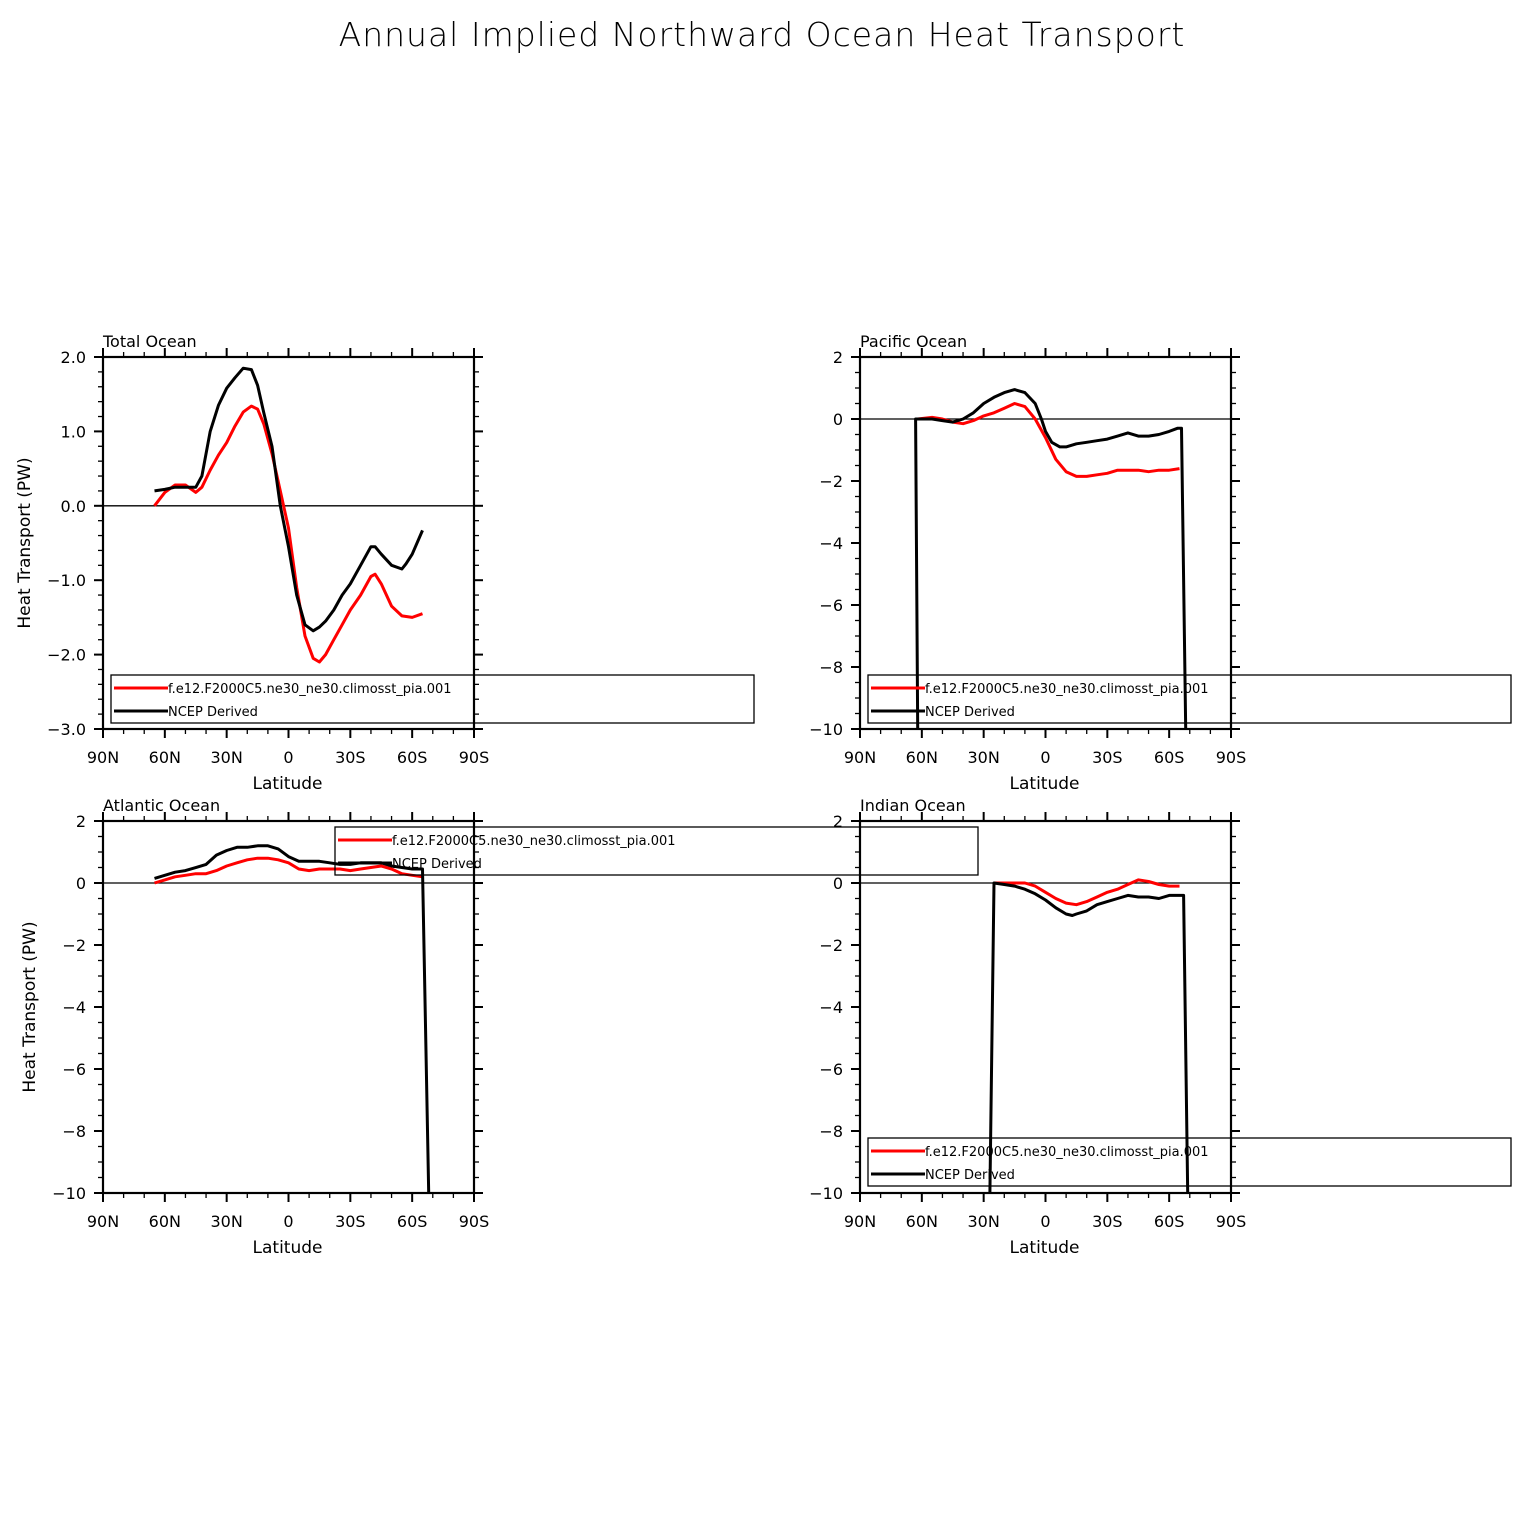  I want to click on y-tick-label: −3.0, so click(66, 729).